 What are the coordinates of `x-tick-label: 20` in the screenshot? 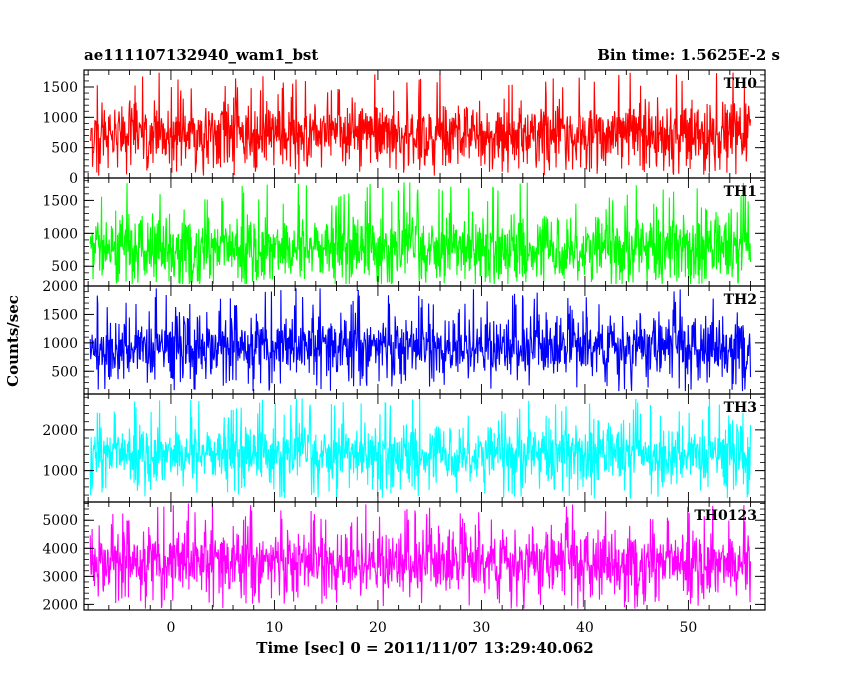 It's located at (378, 628).